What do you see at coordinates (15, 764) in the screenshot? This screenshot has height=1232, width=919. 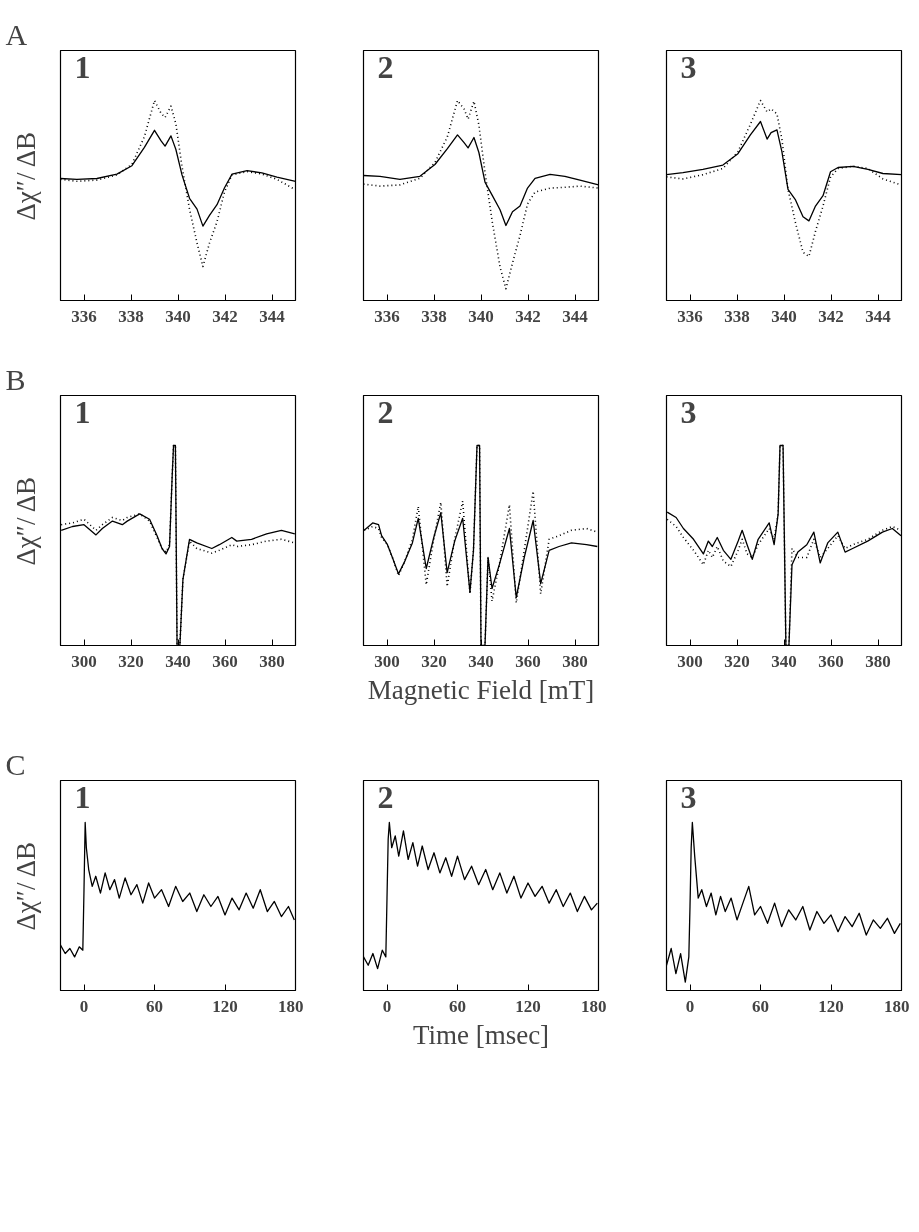 I see `text: C` at bounding box center [15, 764].